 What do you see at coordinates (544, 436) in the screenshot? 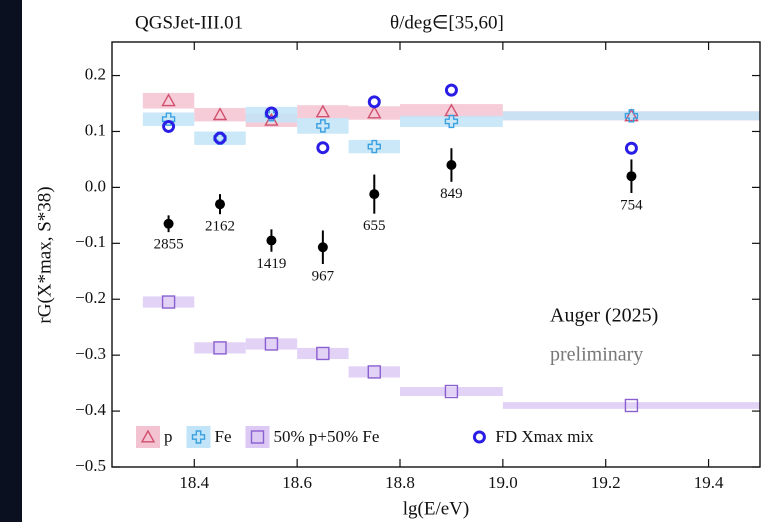
I see `legend-label: FD Xmax mix` at bounding box center [544, 436].